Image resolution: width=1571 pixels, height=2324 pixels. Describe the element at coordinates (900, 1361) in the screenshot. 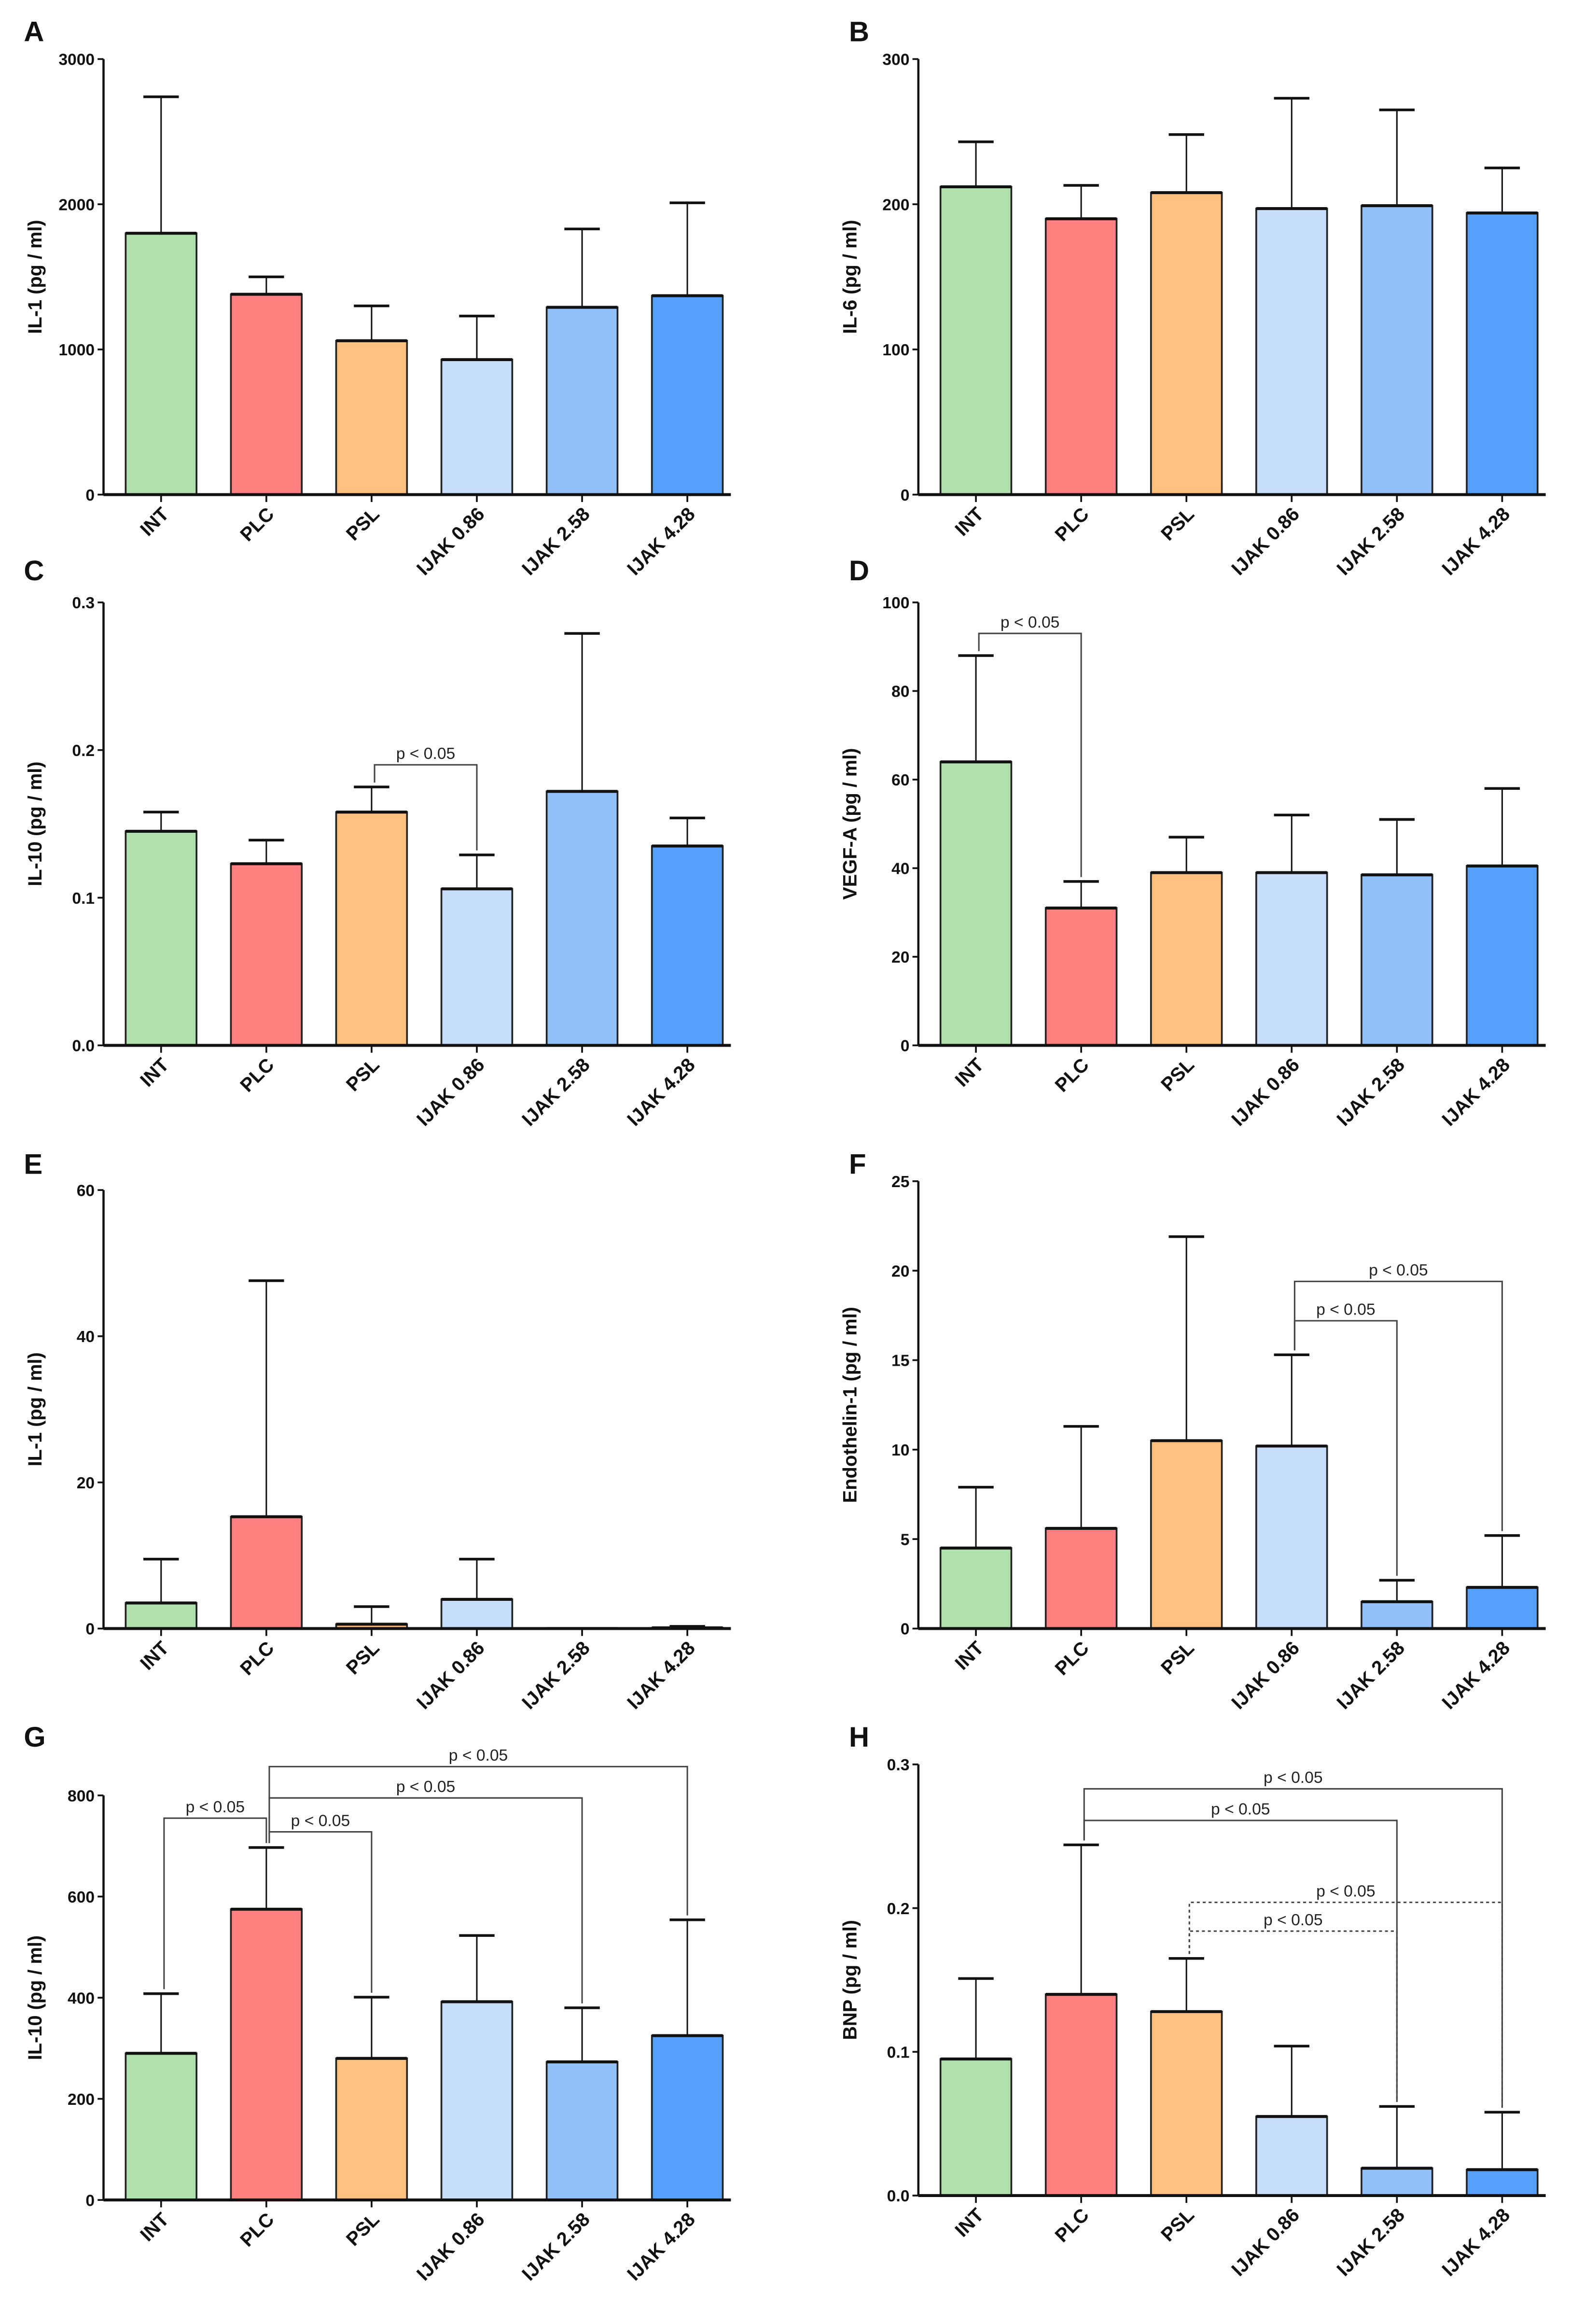

I see `y-tick-label: 15` at that location.